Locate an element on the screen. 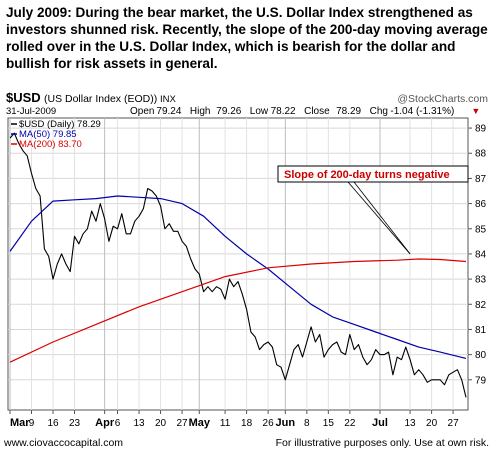 This screenshot has width=497, height=464. x-tick-label: 11 is located at coordinates (225, 423).